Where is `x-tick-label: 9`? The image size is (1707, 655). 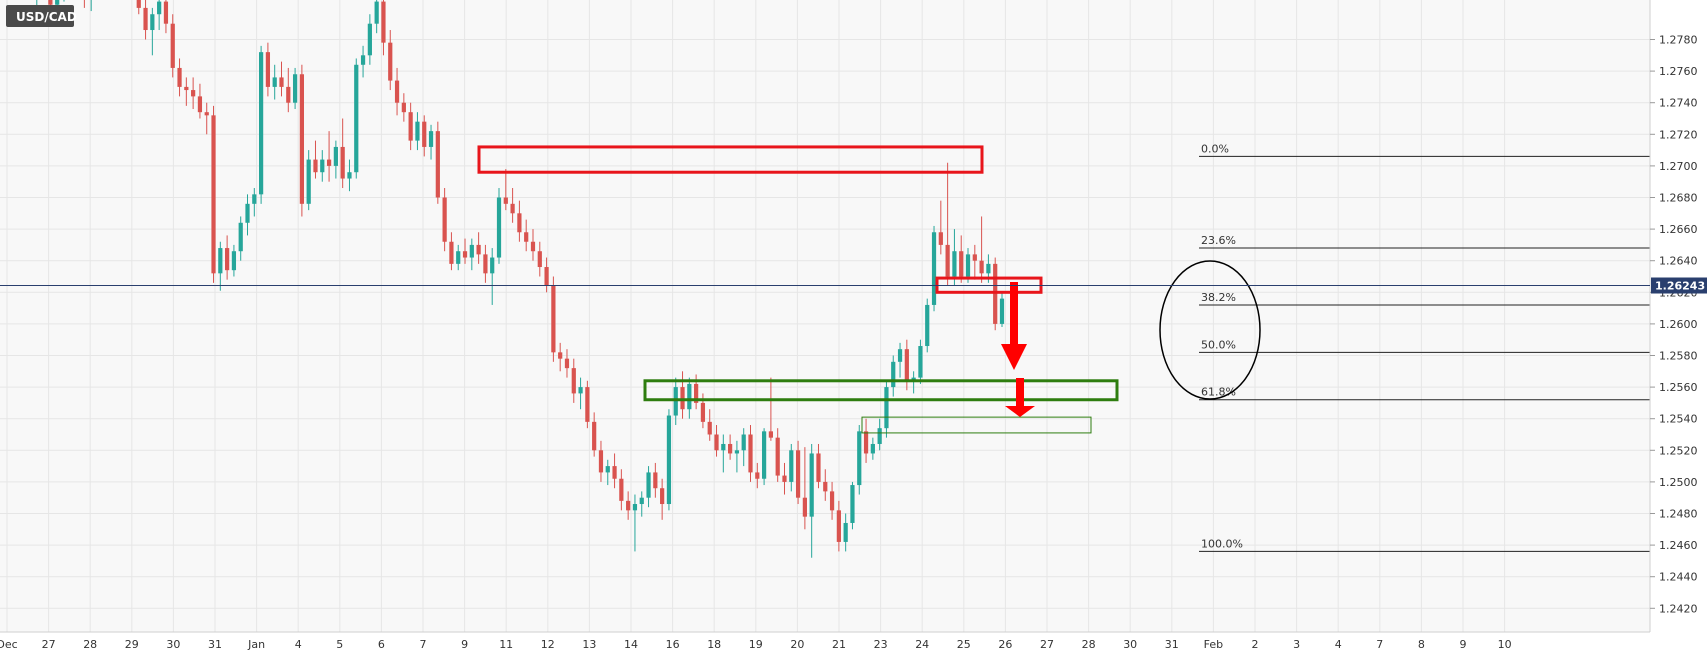 x-tick-label: 9 is located at coordinates (1463, 644).